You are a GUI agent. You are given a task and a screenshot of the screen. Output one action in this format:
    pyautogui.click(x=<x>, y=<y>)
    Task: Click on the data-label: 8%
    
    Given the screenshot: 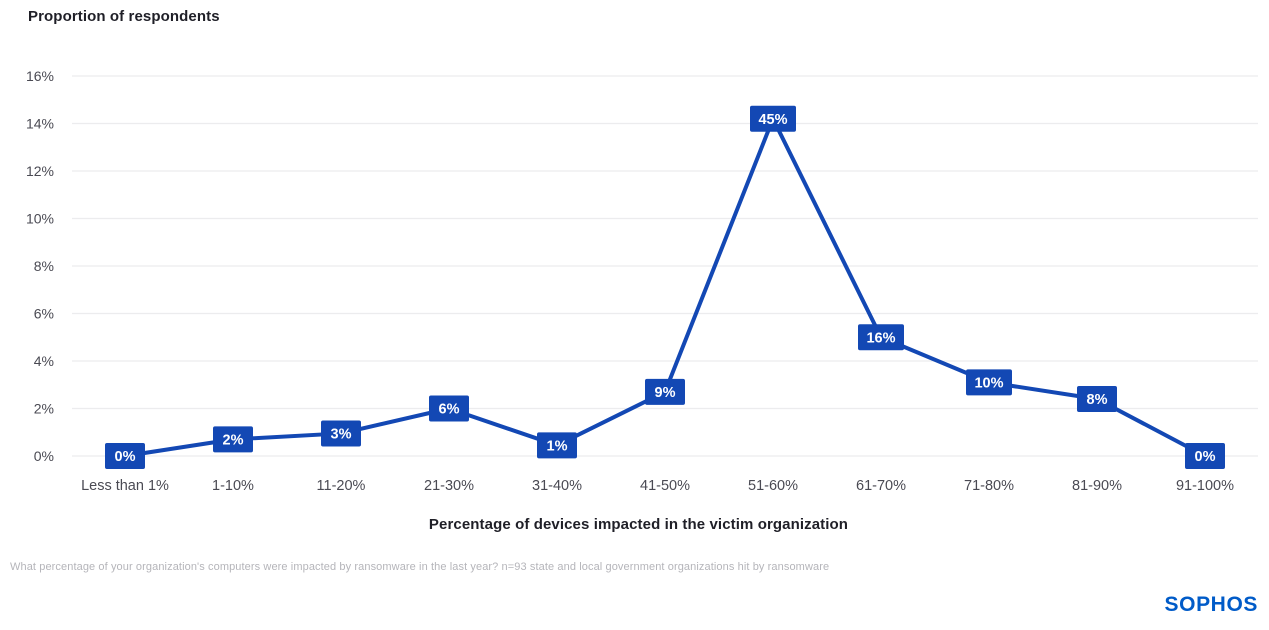 What is the action you would take?
    pyautogui.click(x=1097, y=400)
    